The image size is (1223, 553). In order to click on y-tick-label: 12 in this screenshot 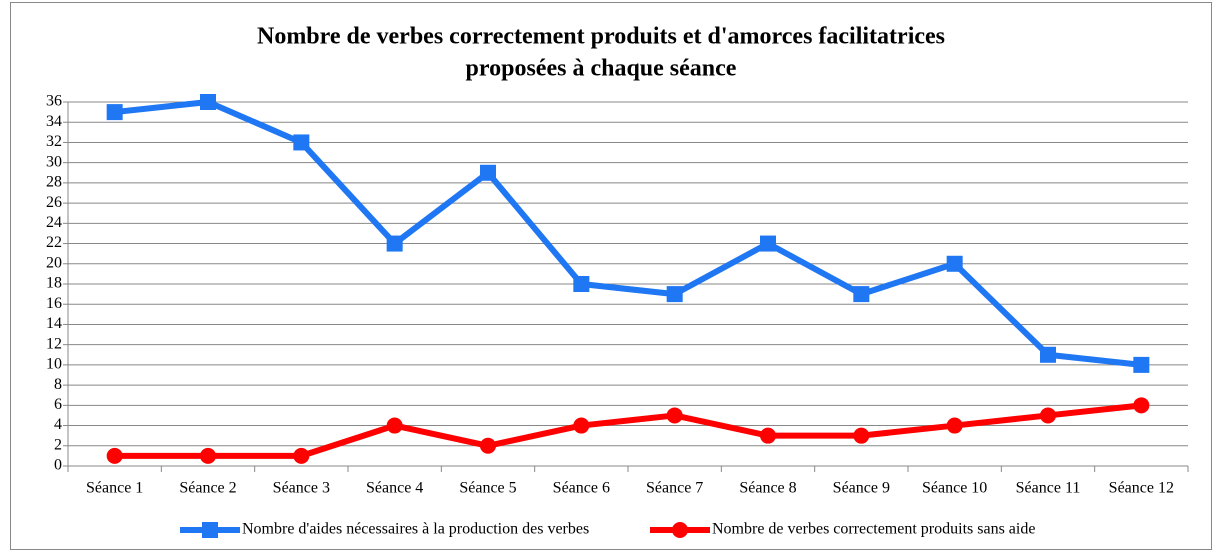, I will do `click(54, 343)`.